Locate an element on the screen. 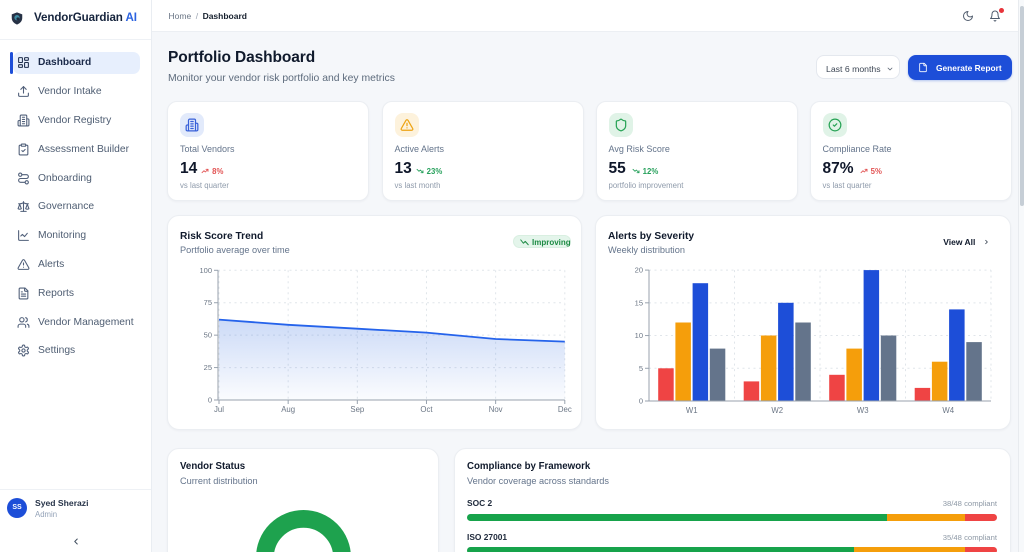 Image resolution: width=1024 pixels, height=552 pixels. svg-text: Nov is located at coordinates (496, 409).